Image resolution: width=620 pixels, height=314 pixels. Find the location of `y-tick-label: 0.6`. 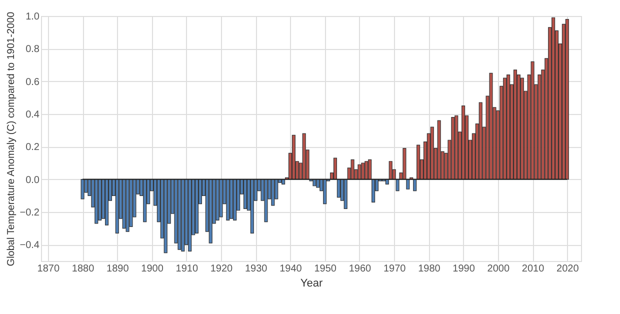

y-tick-label: 0.6 is located at coordinates (33, 82).